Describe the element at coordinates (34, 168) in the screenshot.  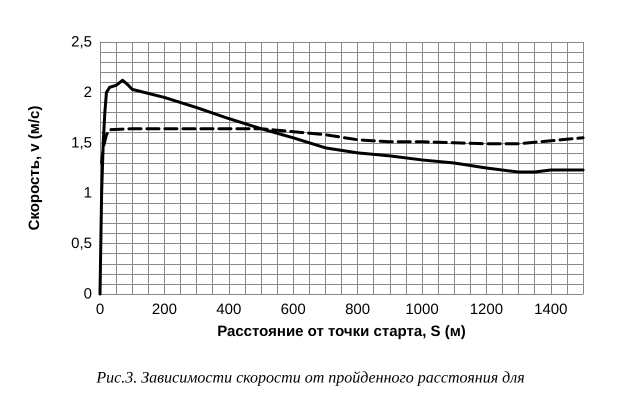
I see `y-axis-title: Скорость, v (м/с)` at that location.